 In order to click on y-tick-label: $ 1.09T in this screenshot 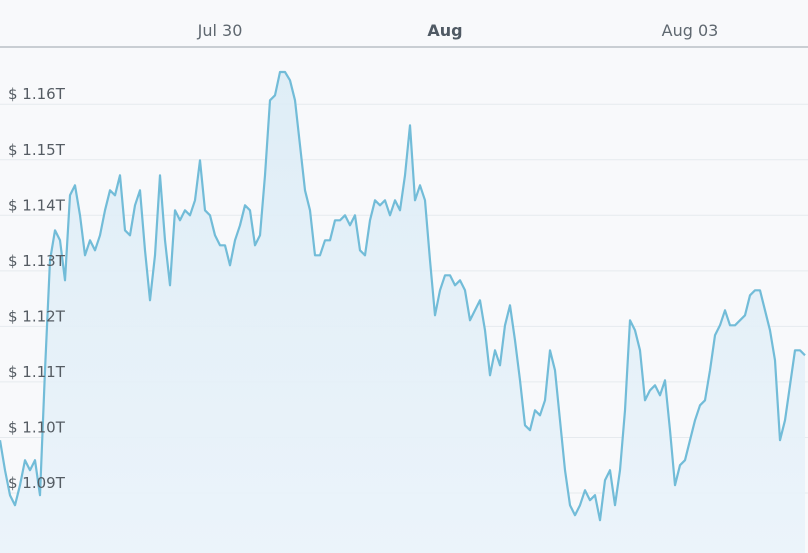, I will do `click(37, 483)`.